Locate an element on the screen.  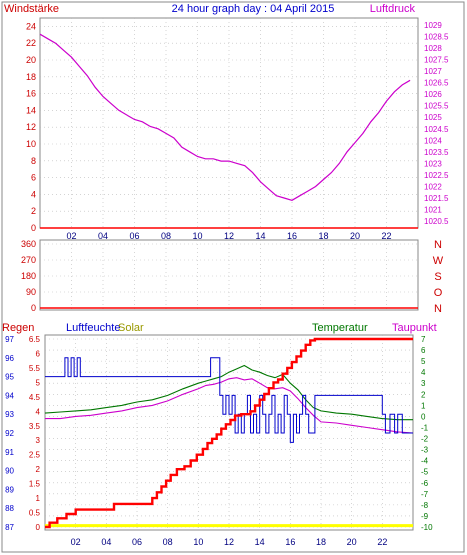
pressure-tick-label: 1029 is located at coordinates (433, 25).